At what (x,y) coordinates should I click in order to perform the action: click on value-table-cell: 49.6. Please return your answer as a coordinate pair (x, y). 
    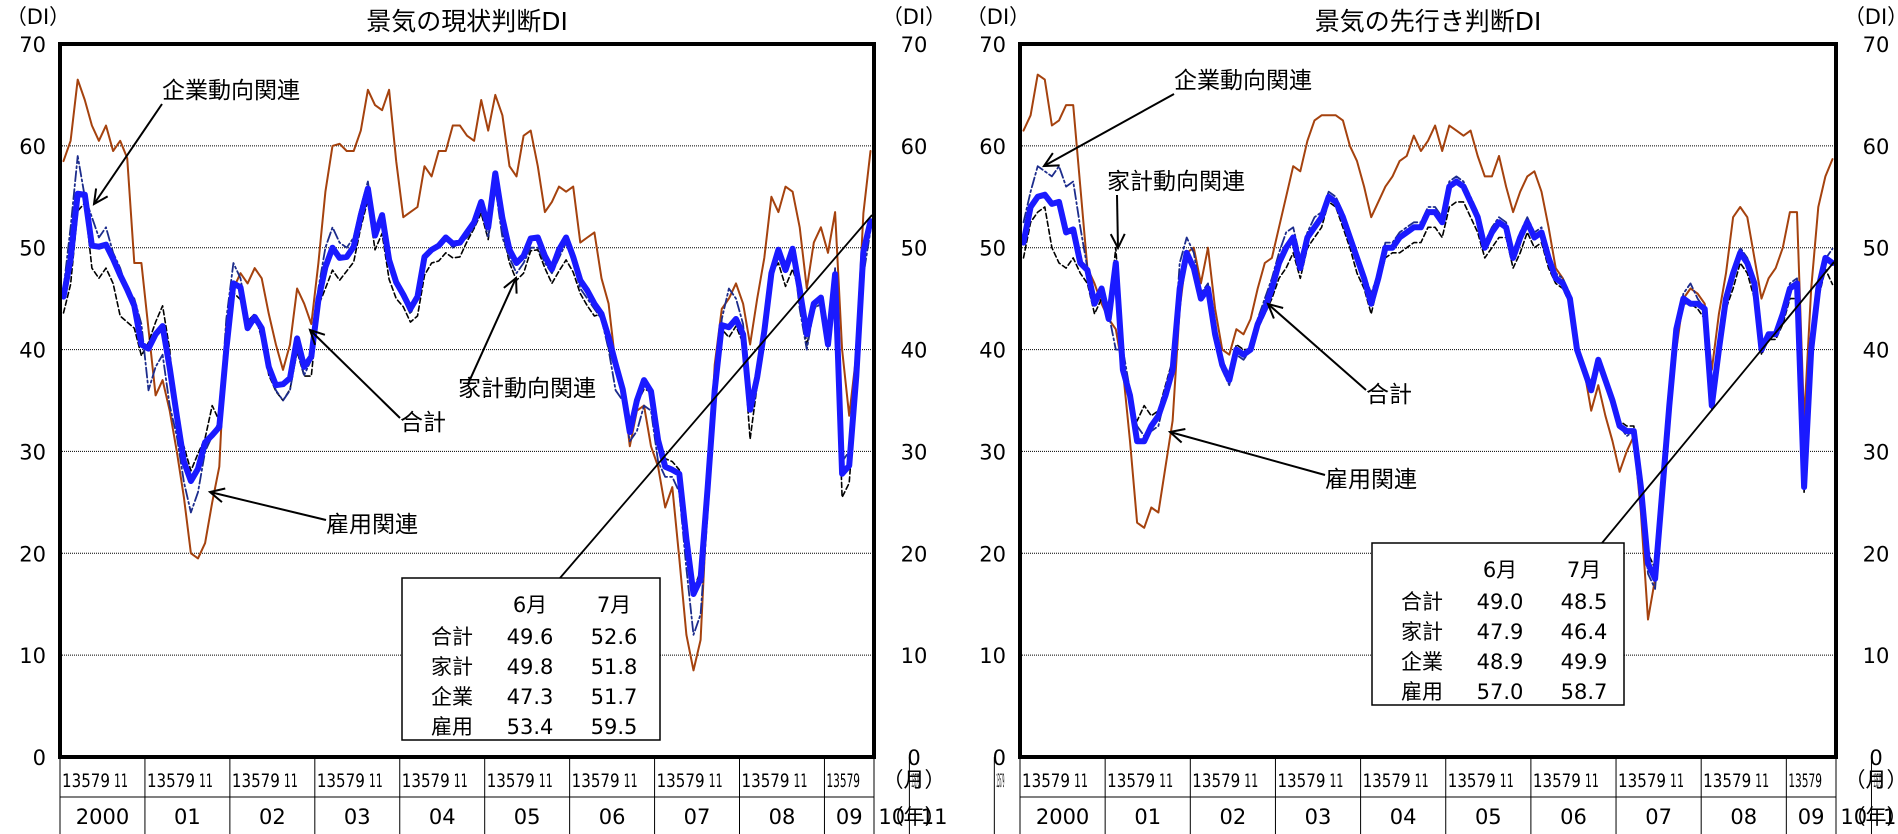
    Looking at the image, I should click on (530, 637).